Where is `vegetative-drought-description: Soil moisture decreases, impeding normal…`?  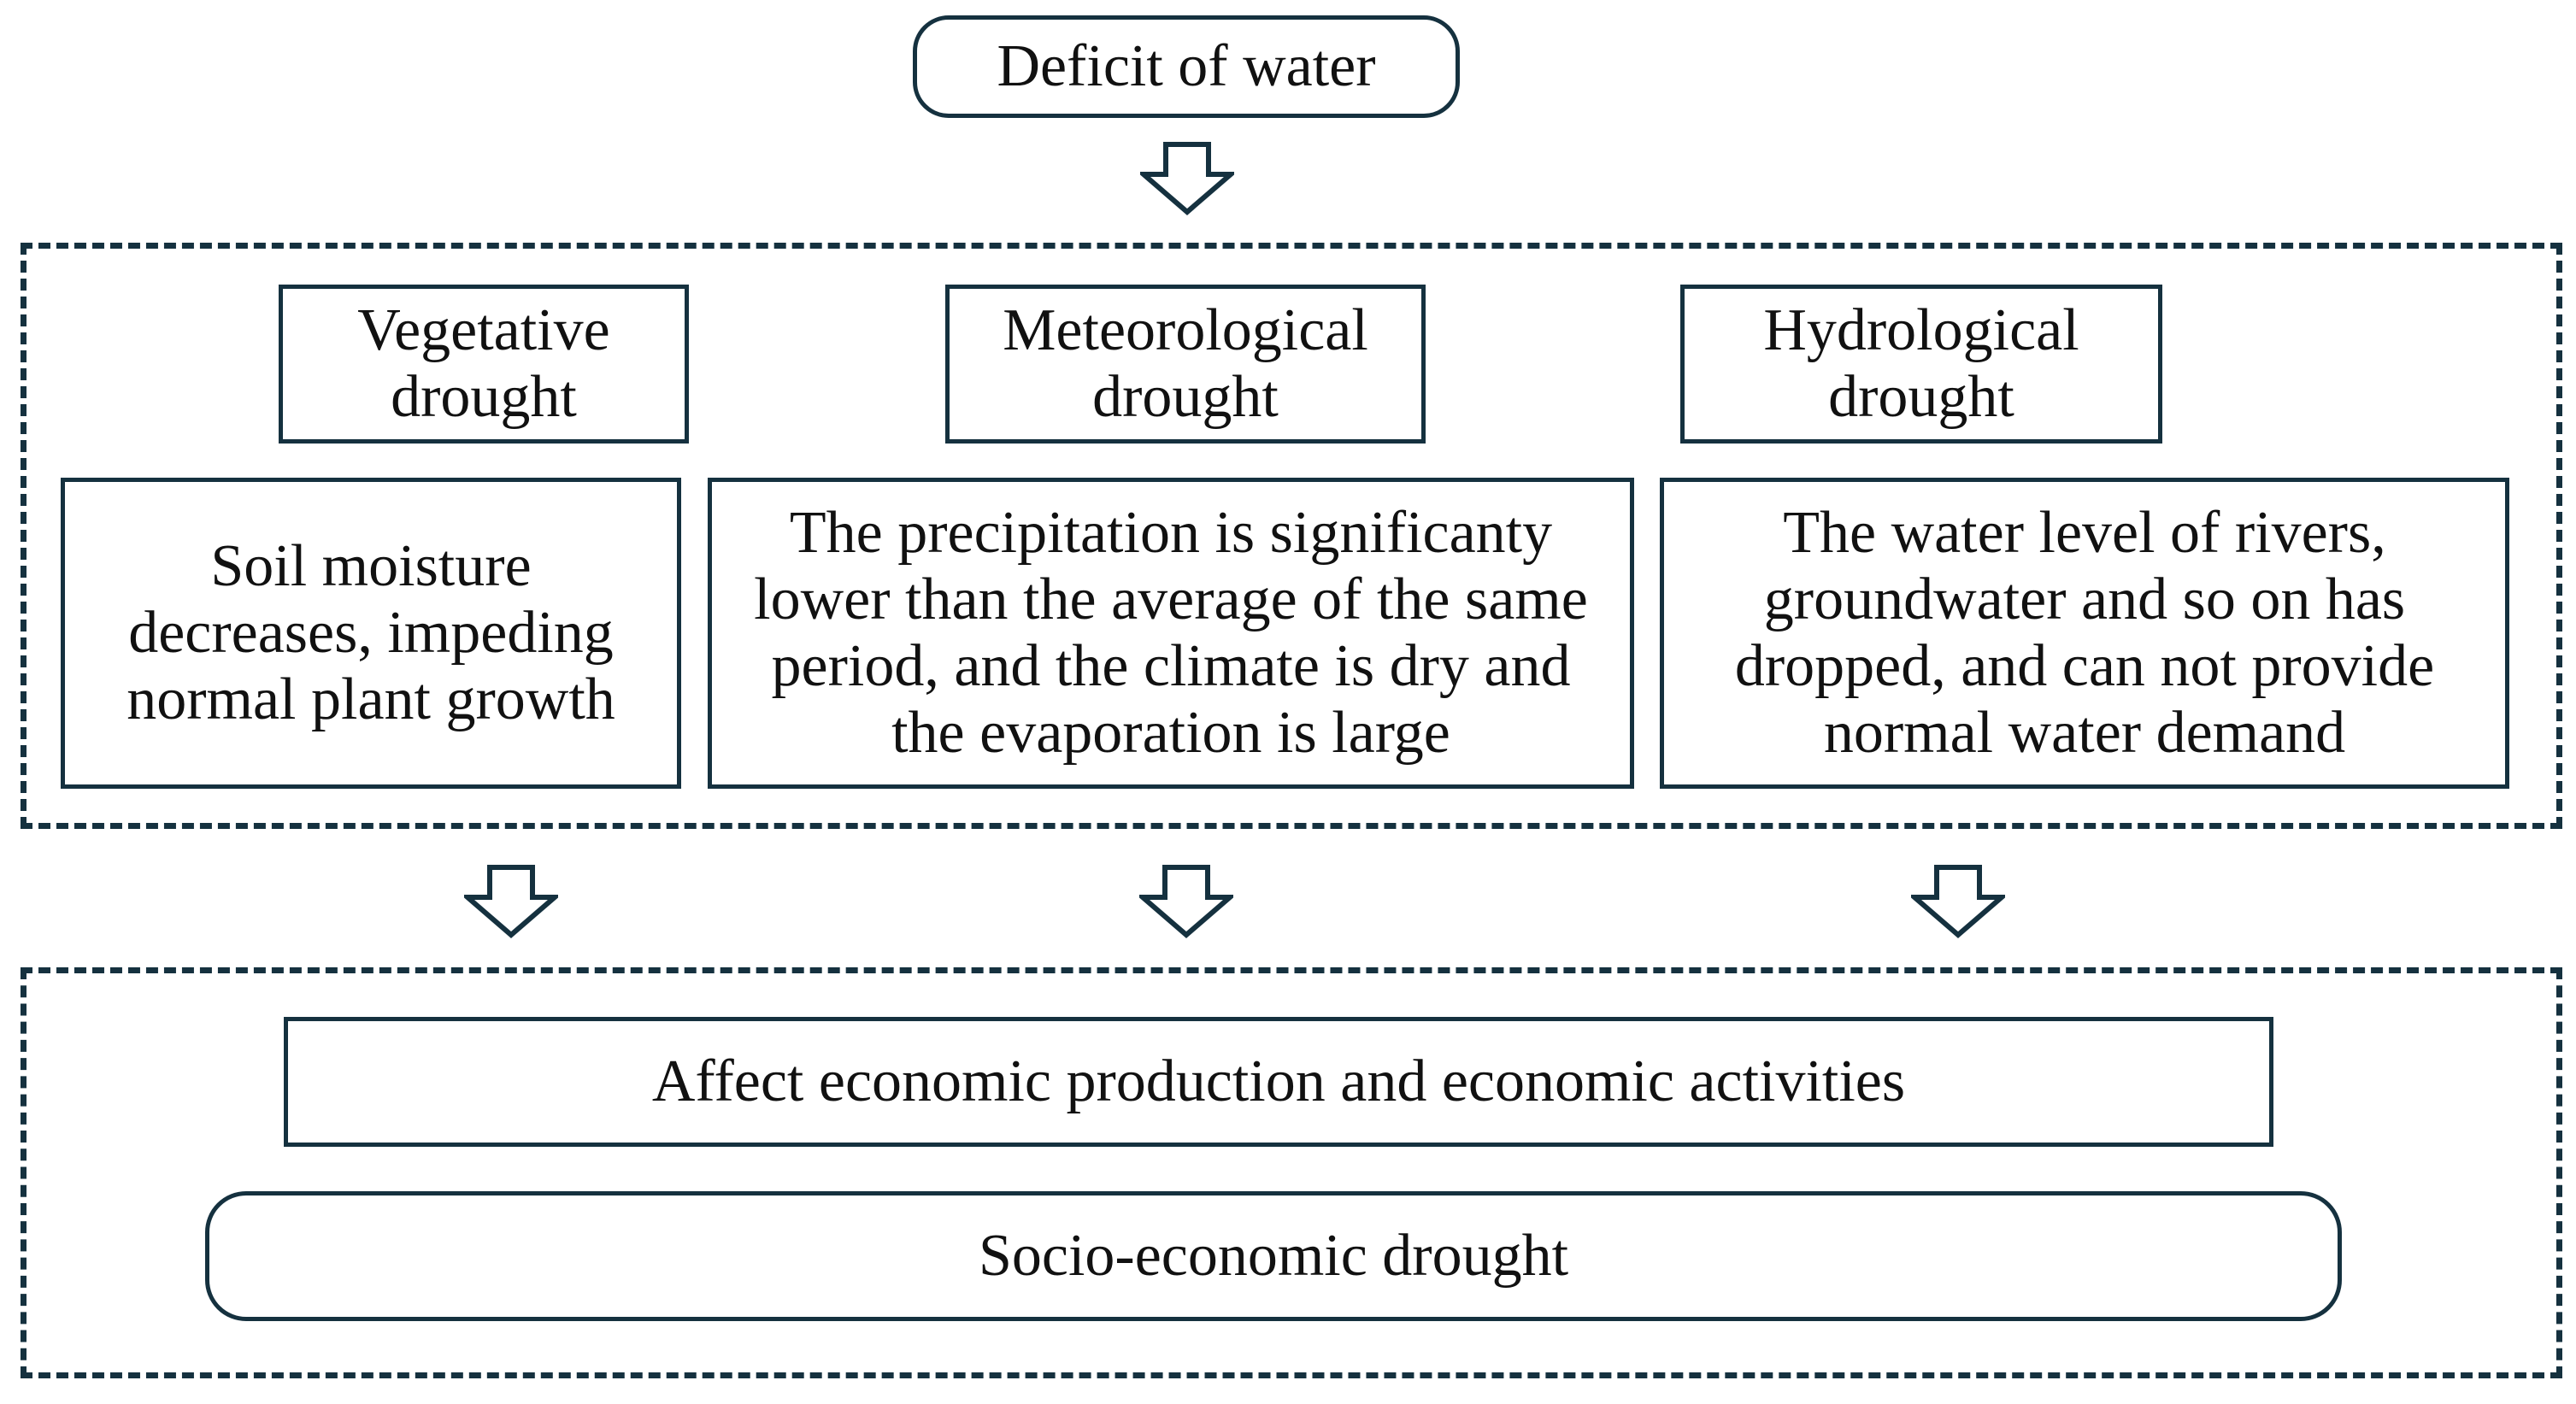
vegetative-drought-description: Soil moisture decreases, impeding normal… is located at coordinates (371, 633).